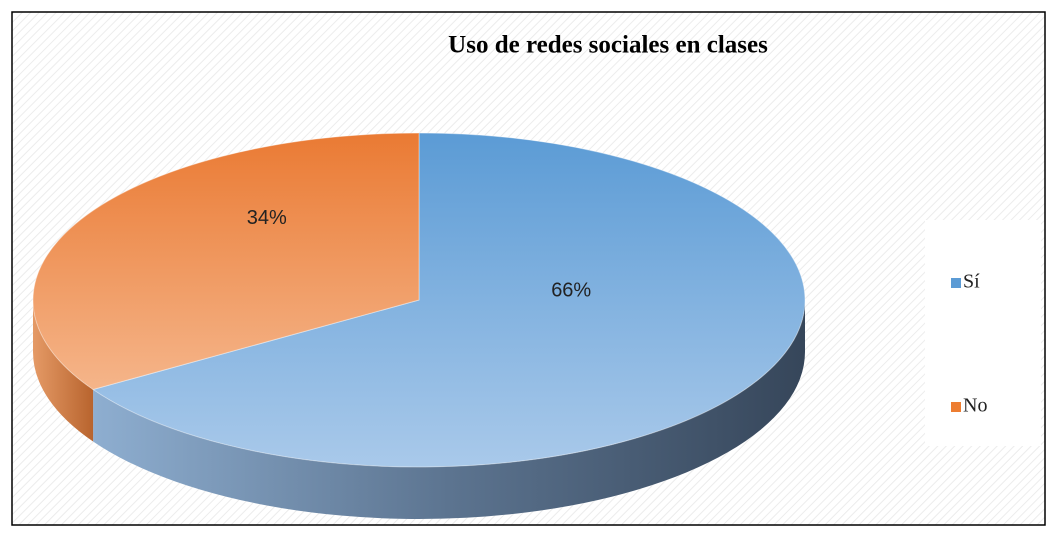 This screenshot has width=1057, height=536. I want to click on legend-box, so click(983, 333).